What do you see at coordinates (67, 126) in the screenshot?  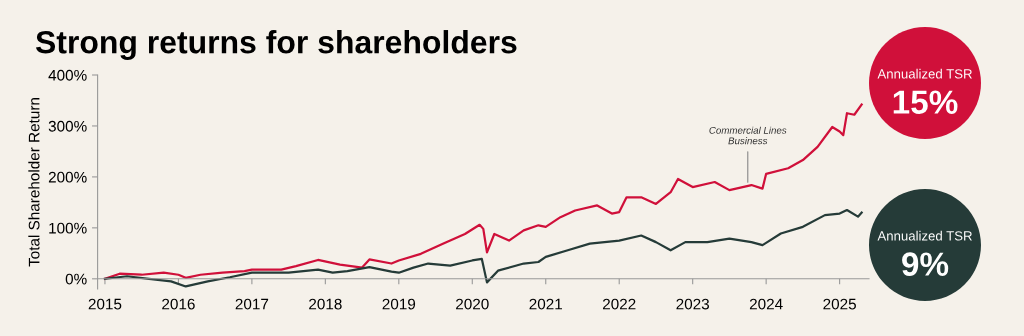 I see `y-tick-label: 300%` at bounding box center [67, 126].